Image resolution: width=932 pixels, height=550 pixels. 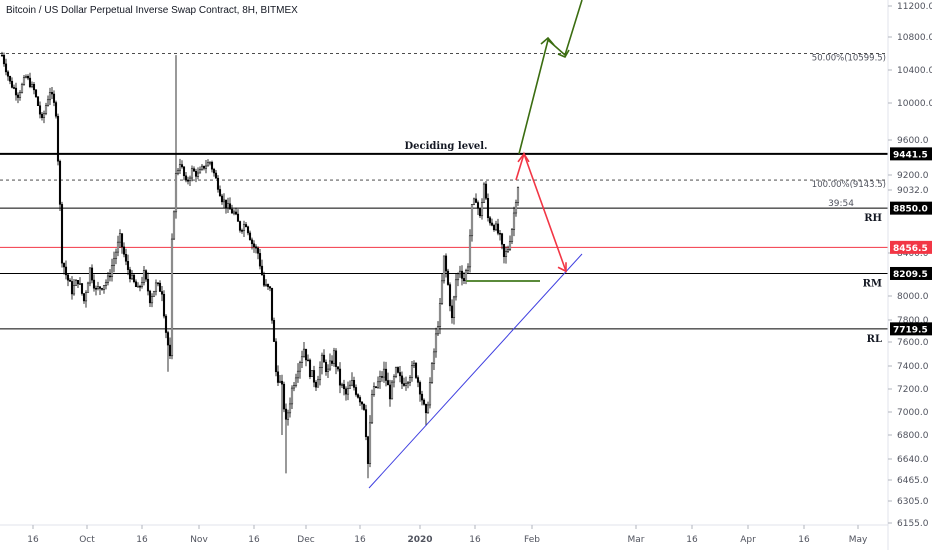 What do you see at coordinates (913, 524) in the screenshot?
I see `price-tick-label: 6155.0` at bounding box center [913, 524].